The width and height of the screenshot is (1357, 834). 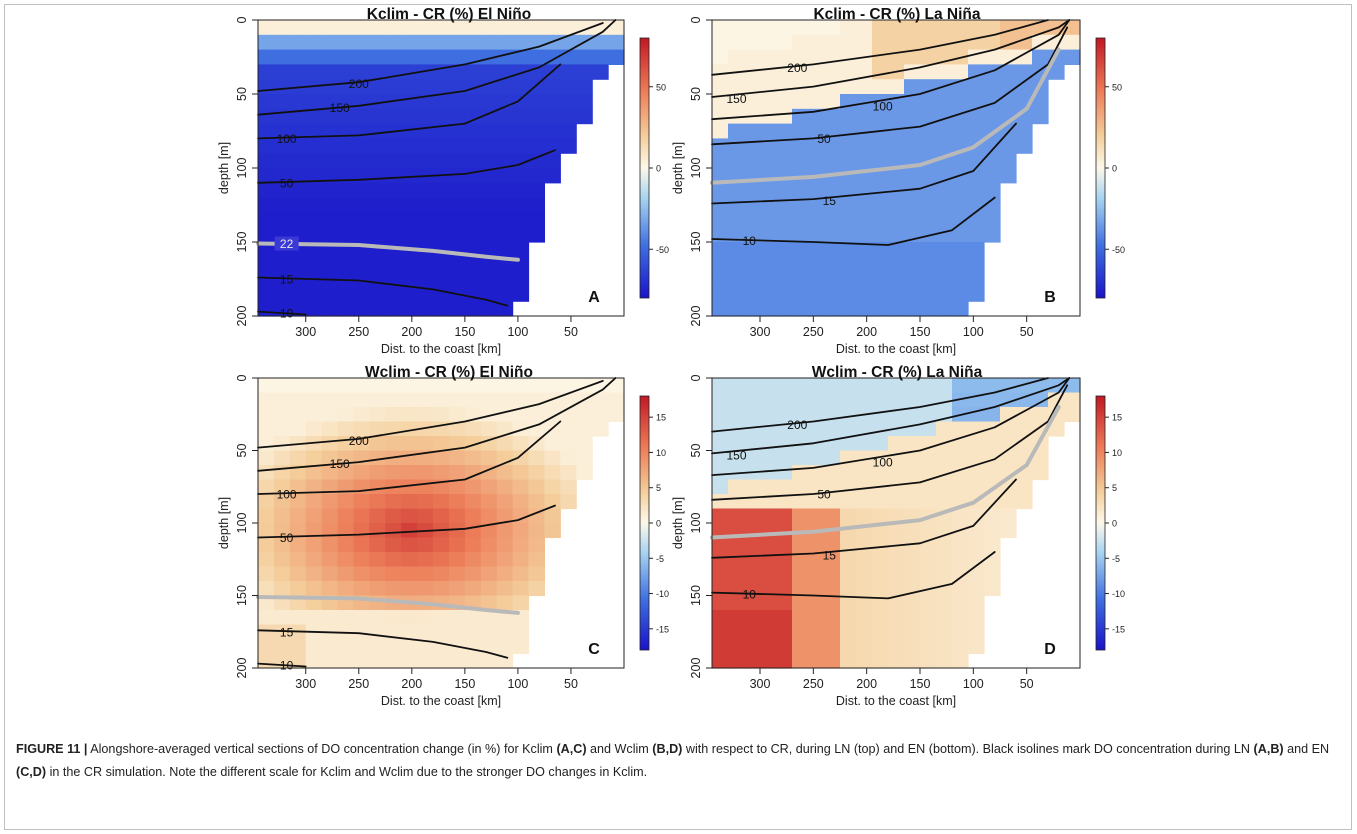 What do you see at coordinates (920, 332) in the screenshot?
I see `x-tick-label: 150` at bounding box center [920, 332].